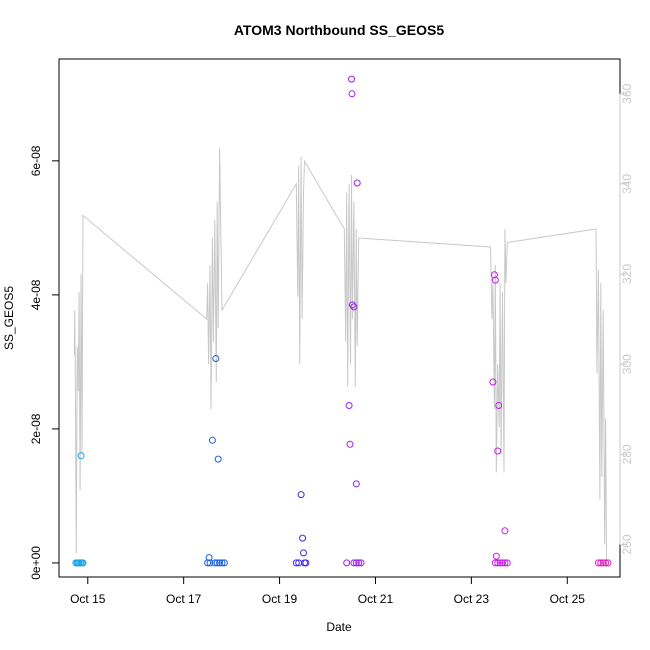 This screenshot has height=650, width=650. Describe the element at coordinates (280, 599) in the screenshot. I see `x-tick-label: Oct 19` at that location.